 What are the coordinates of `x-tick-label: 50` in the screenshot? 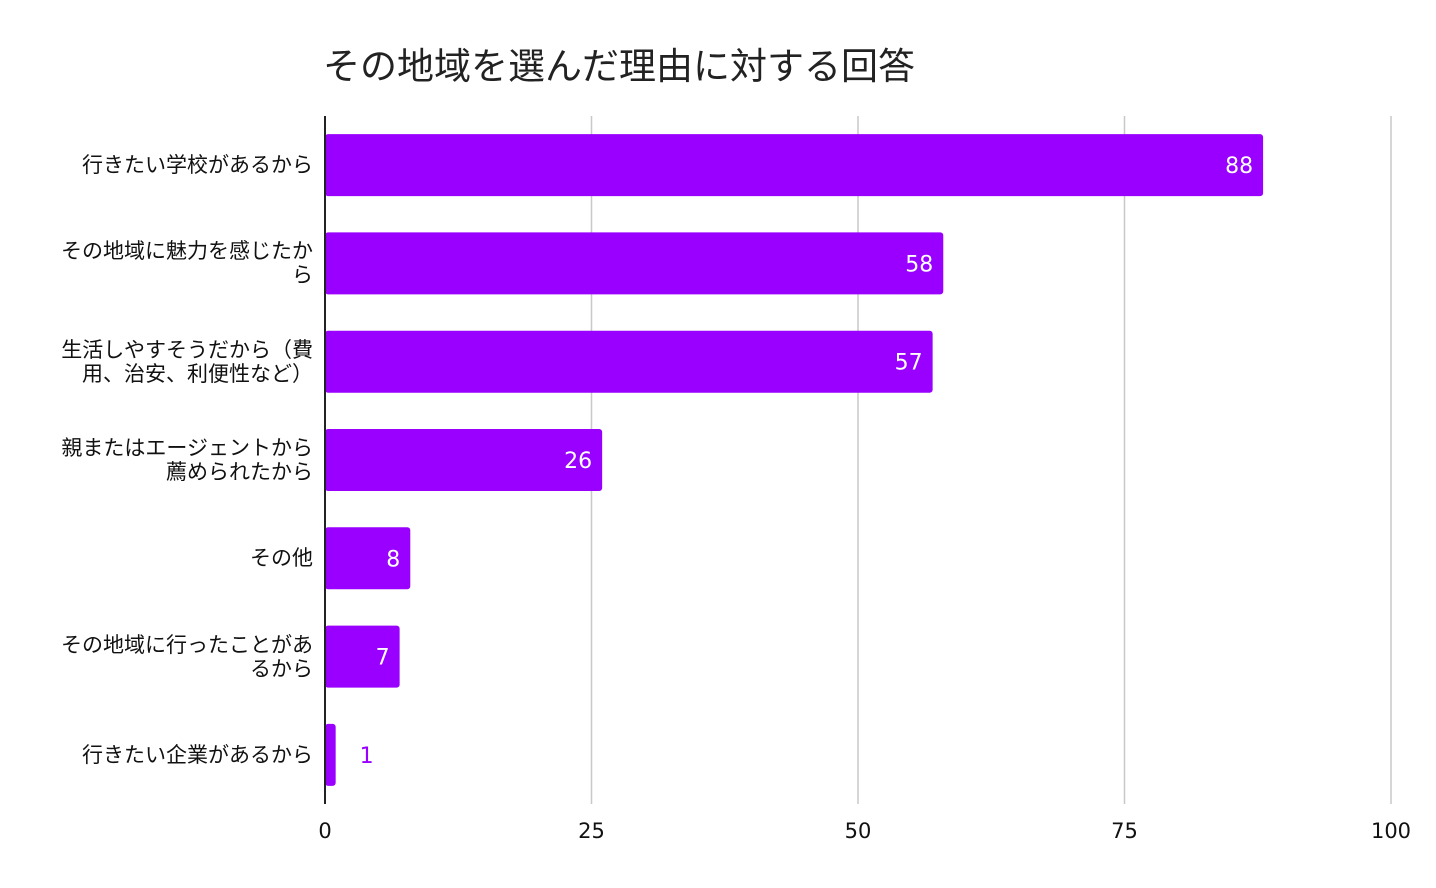 It's located at (858, 831).